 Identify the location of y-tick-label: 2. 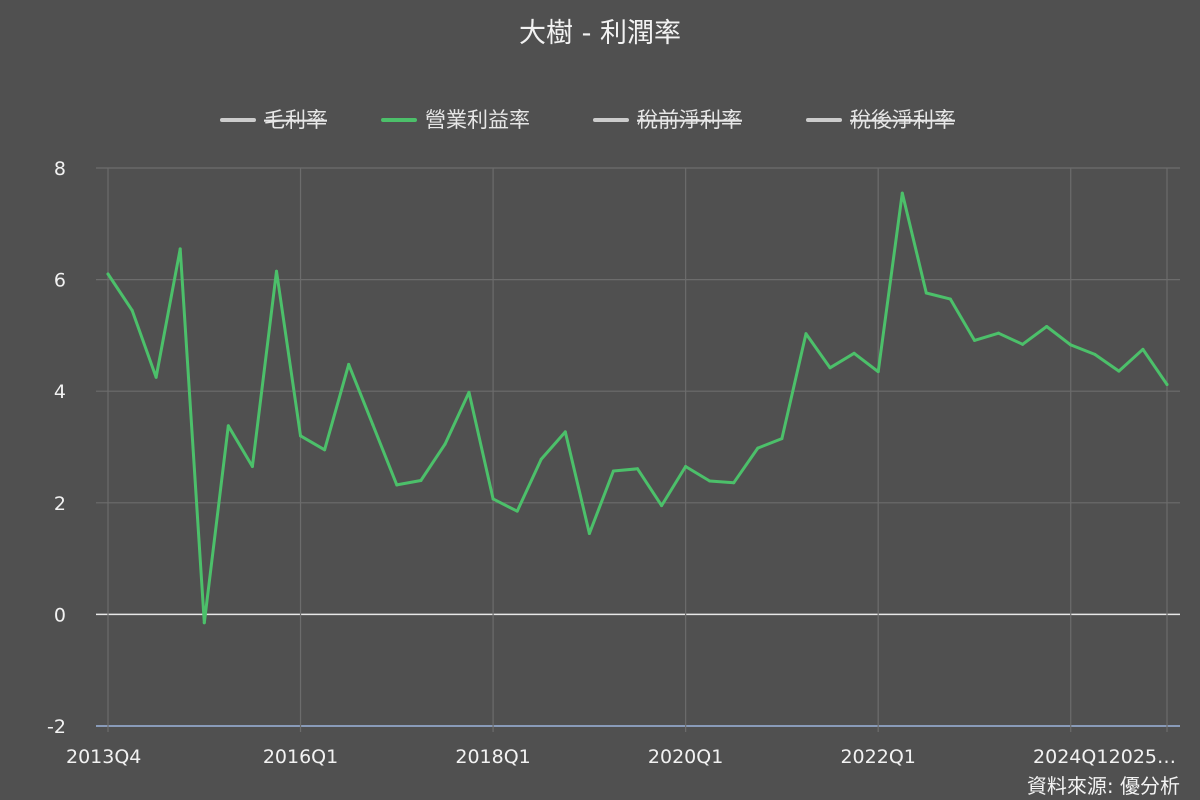
(60, 504).